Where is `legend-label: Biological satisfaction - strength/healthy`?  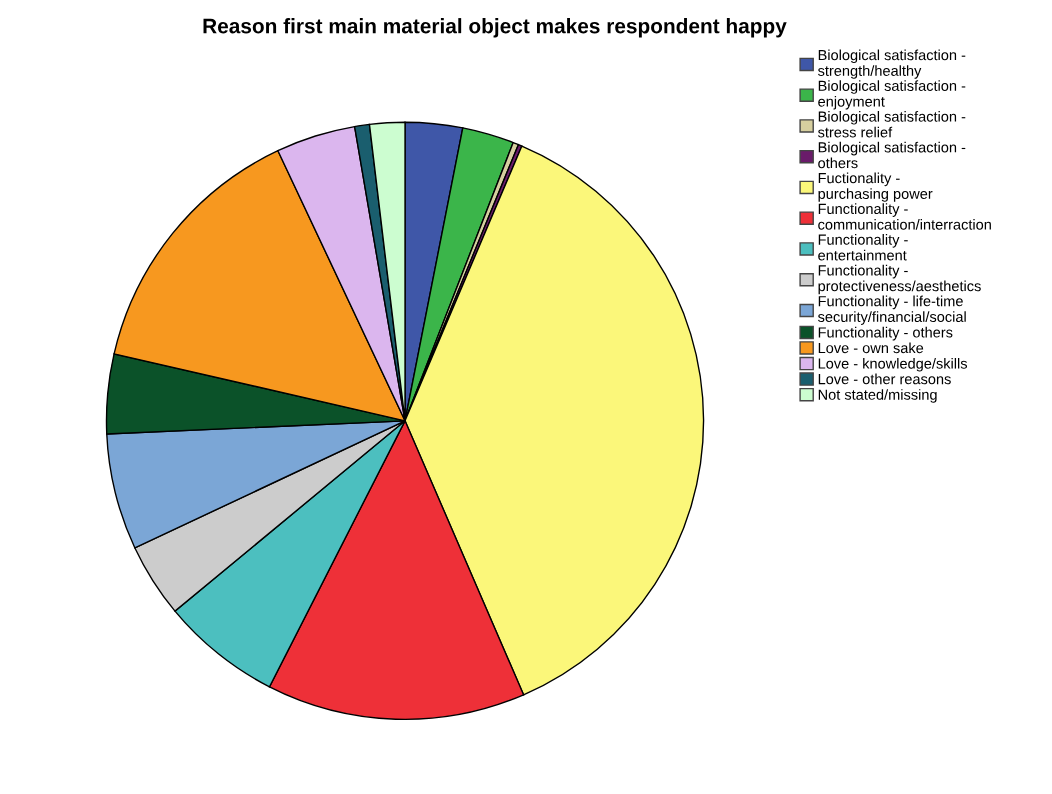
legend-label: Biological satisfaction - strength/healthy is located at coordinates (892, 64).